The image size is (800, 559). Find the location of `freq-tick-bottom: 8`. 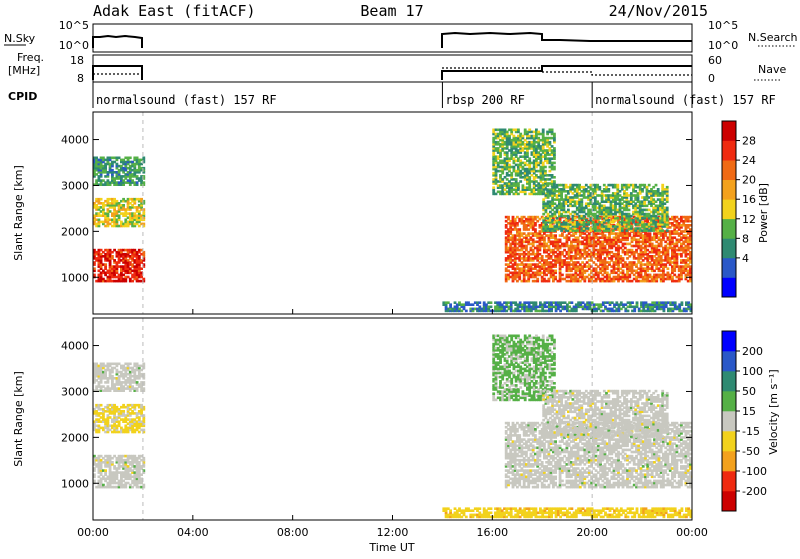

freq-tick-bottom: 8 is located at coordinates (80, 78).